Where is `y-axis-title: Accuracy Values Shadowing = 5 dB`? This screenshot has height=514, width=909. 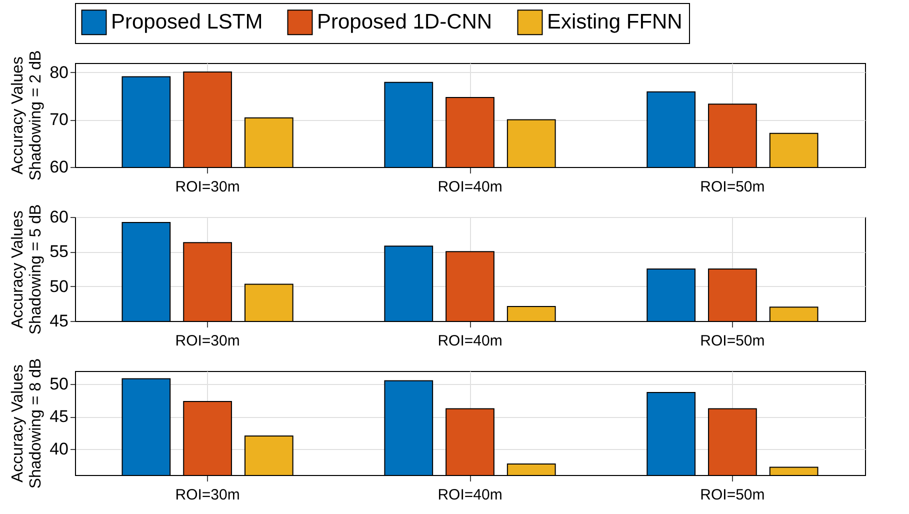 y-axis-title: Accuracy Values Shadowing = 5 dB is located at coordinates (27, 269).